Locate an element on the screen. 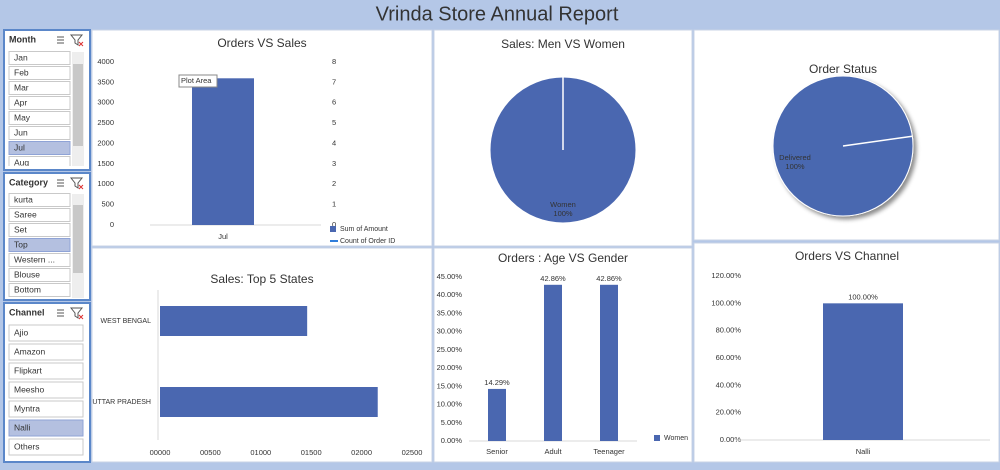 This screenshot has height=470, width=1000. chart-title: Orders : Age VS Gender is located at coordinates (563, 258).